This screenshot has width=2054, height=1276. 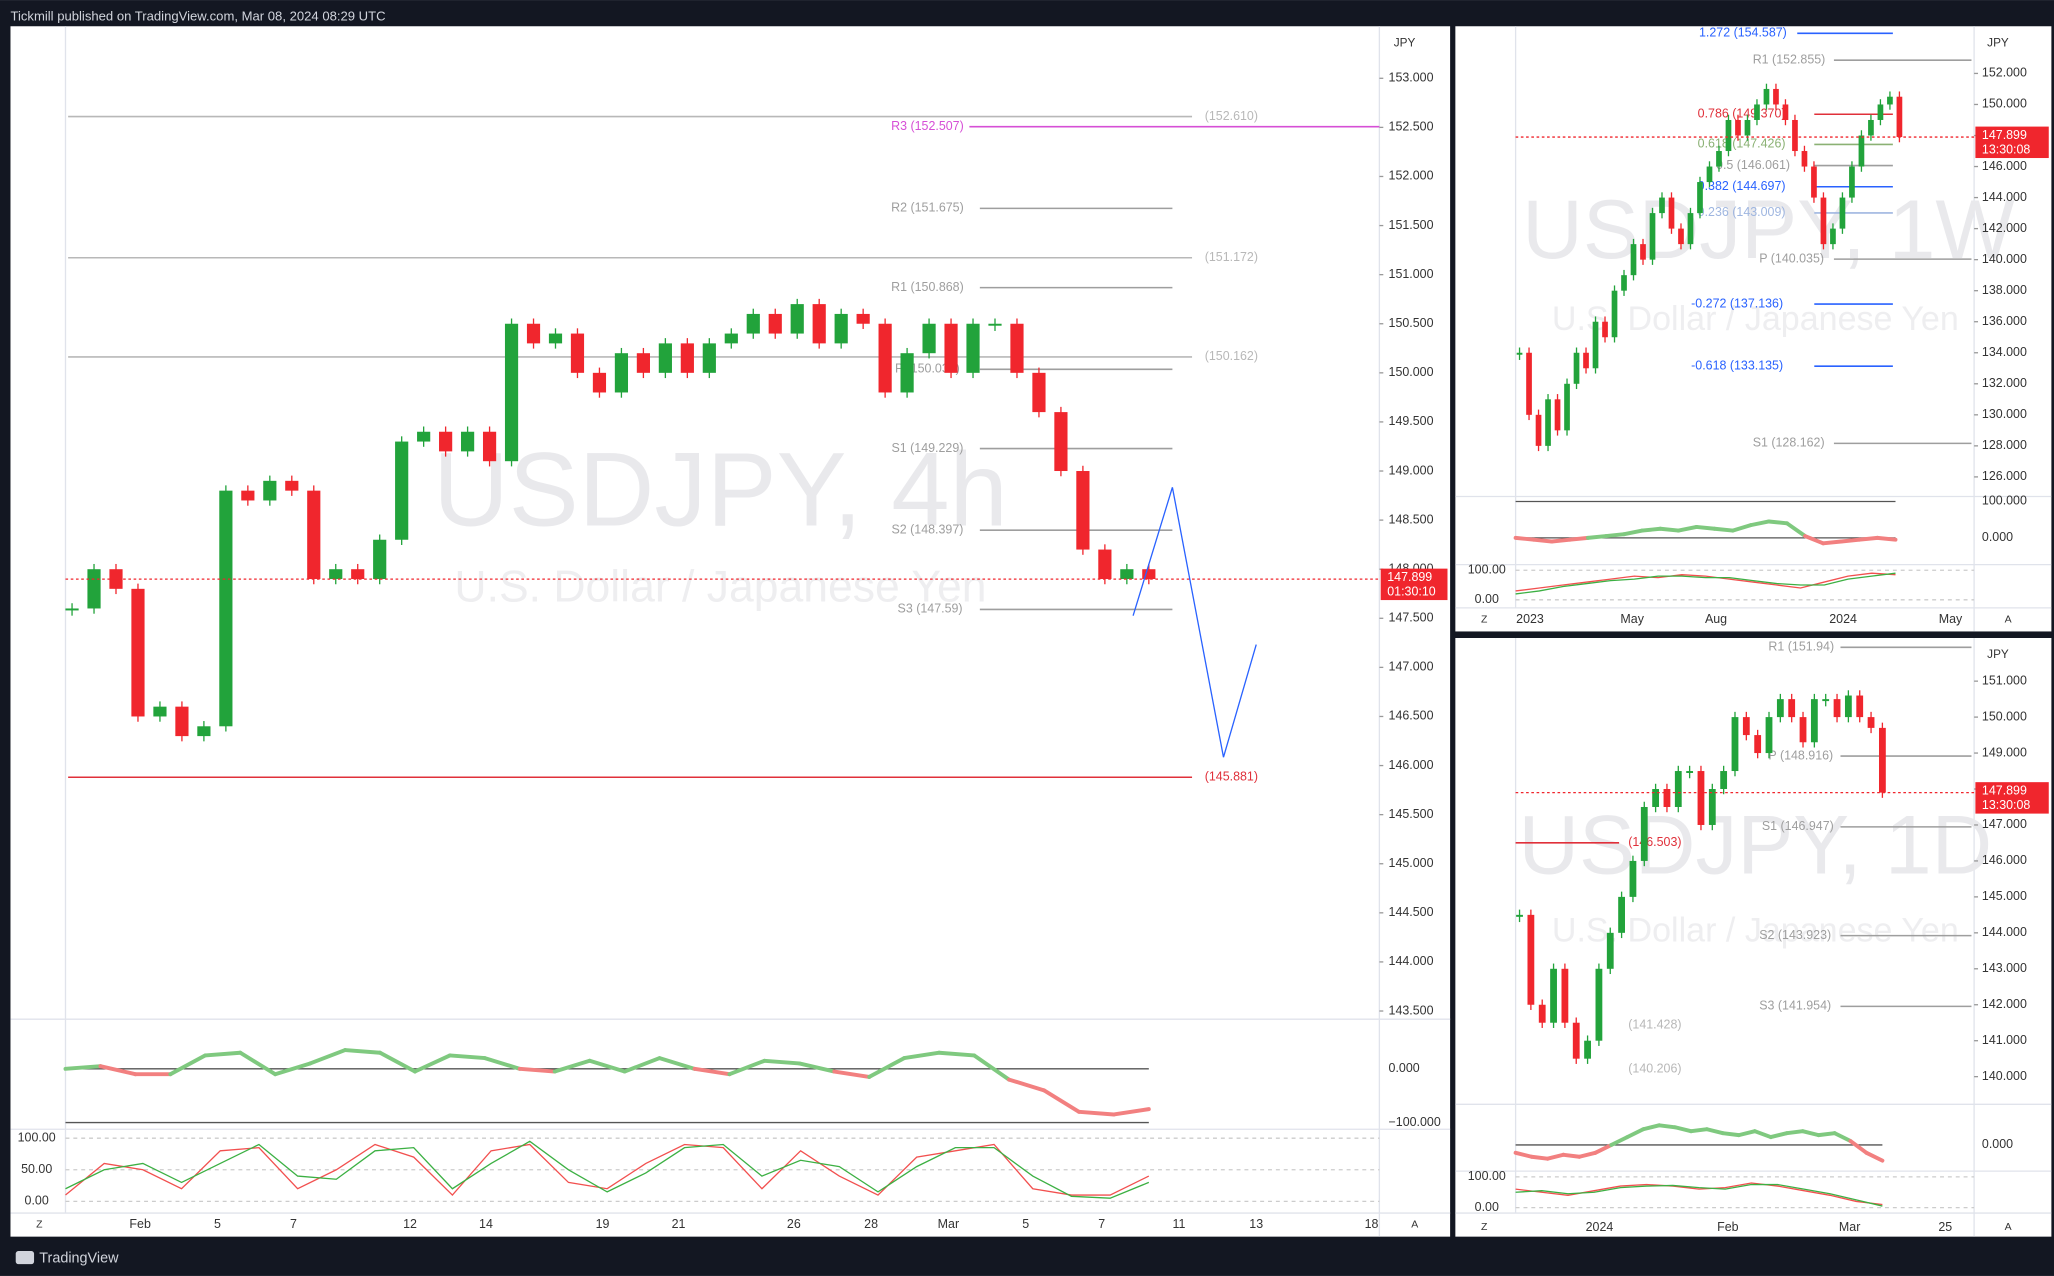 What do you see at coordinates (2004, 1040) in the screenshot?
I see `y-tick-label: 141.000` at bounding box center [2004, 1040].